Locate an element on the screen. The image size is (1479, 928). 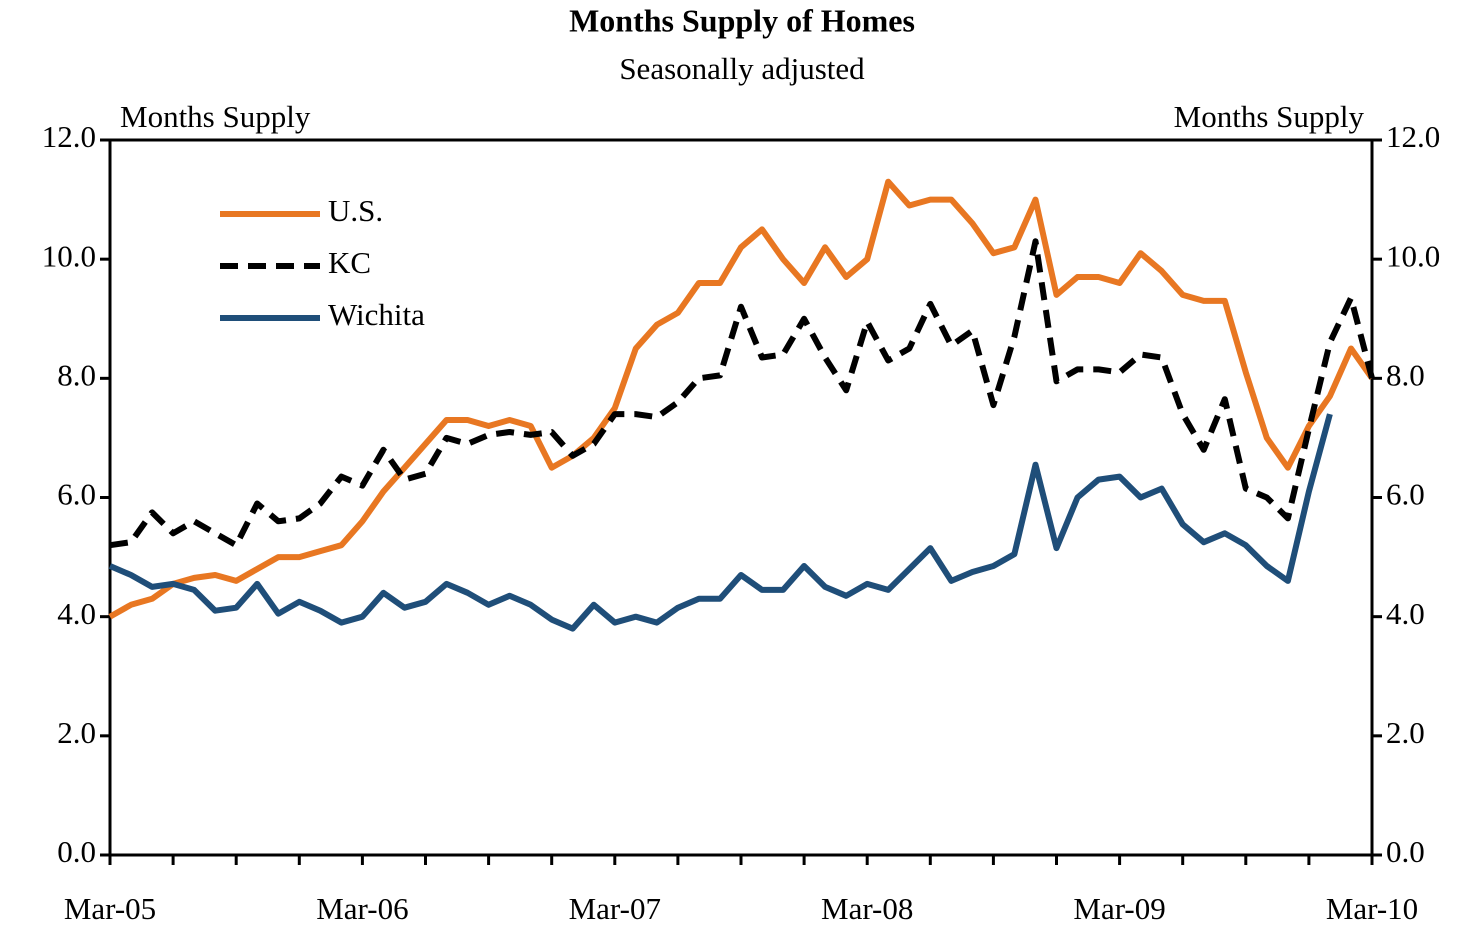
y-tick-label: 12.0 is located at coordinates (69, 136).